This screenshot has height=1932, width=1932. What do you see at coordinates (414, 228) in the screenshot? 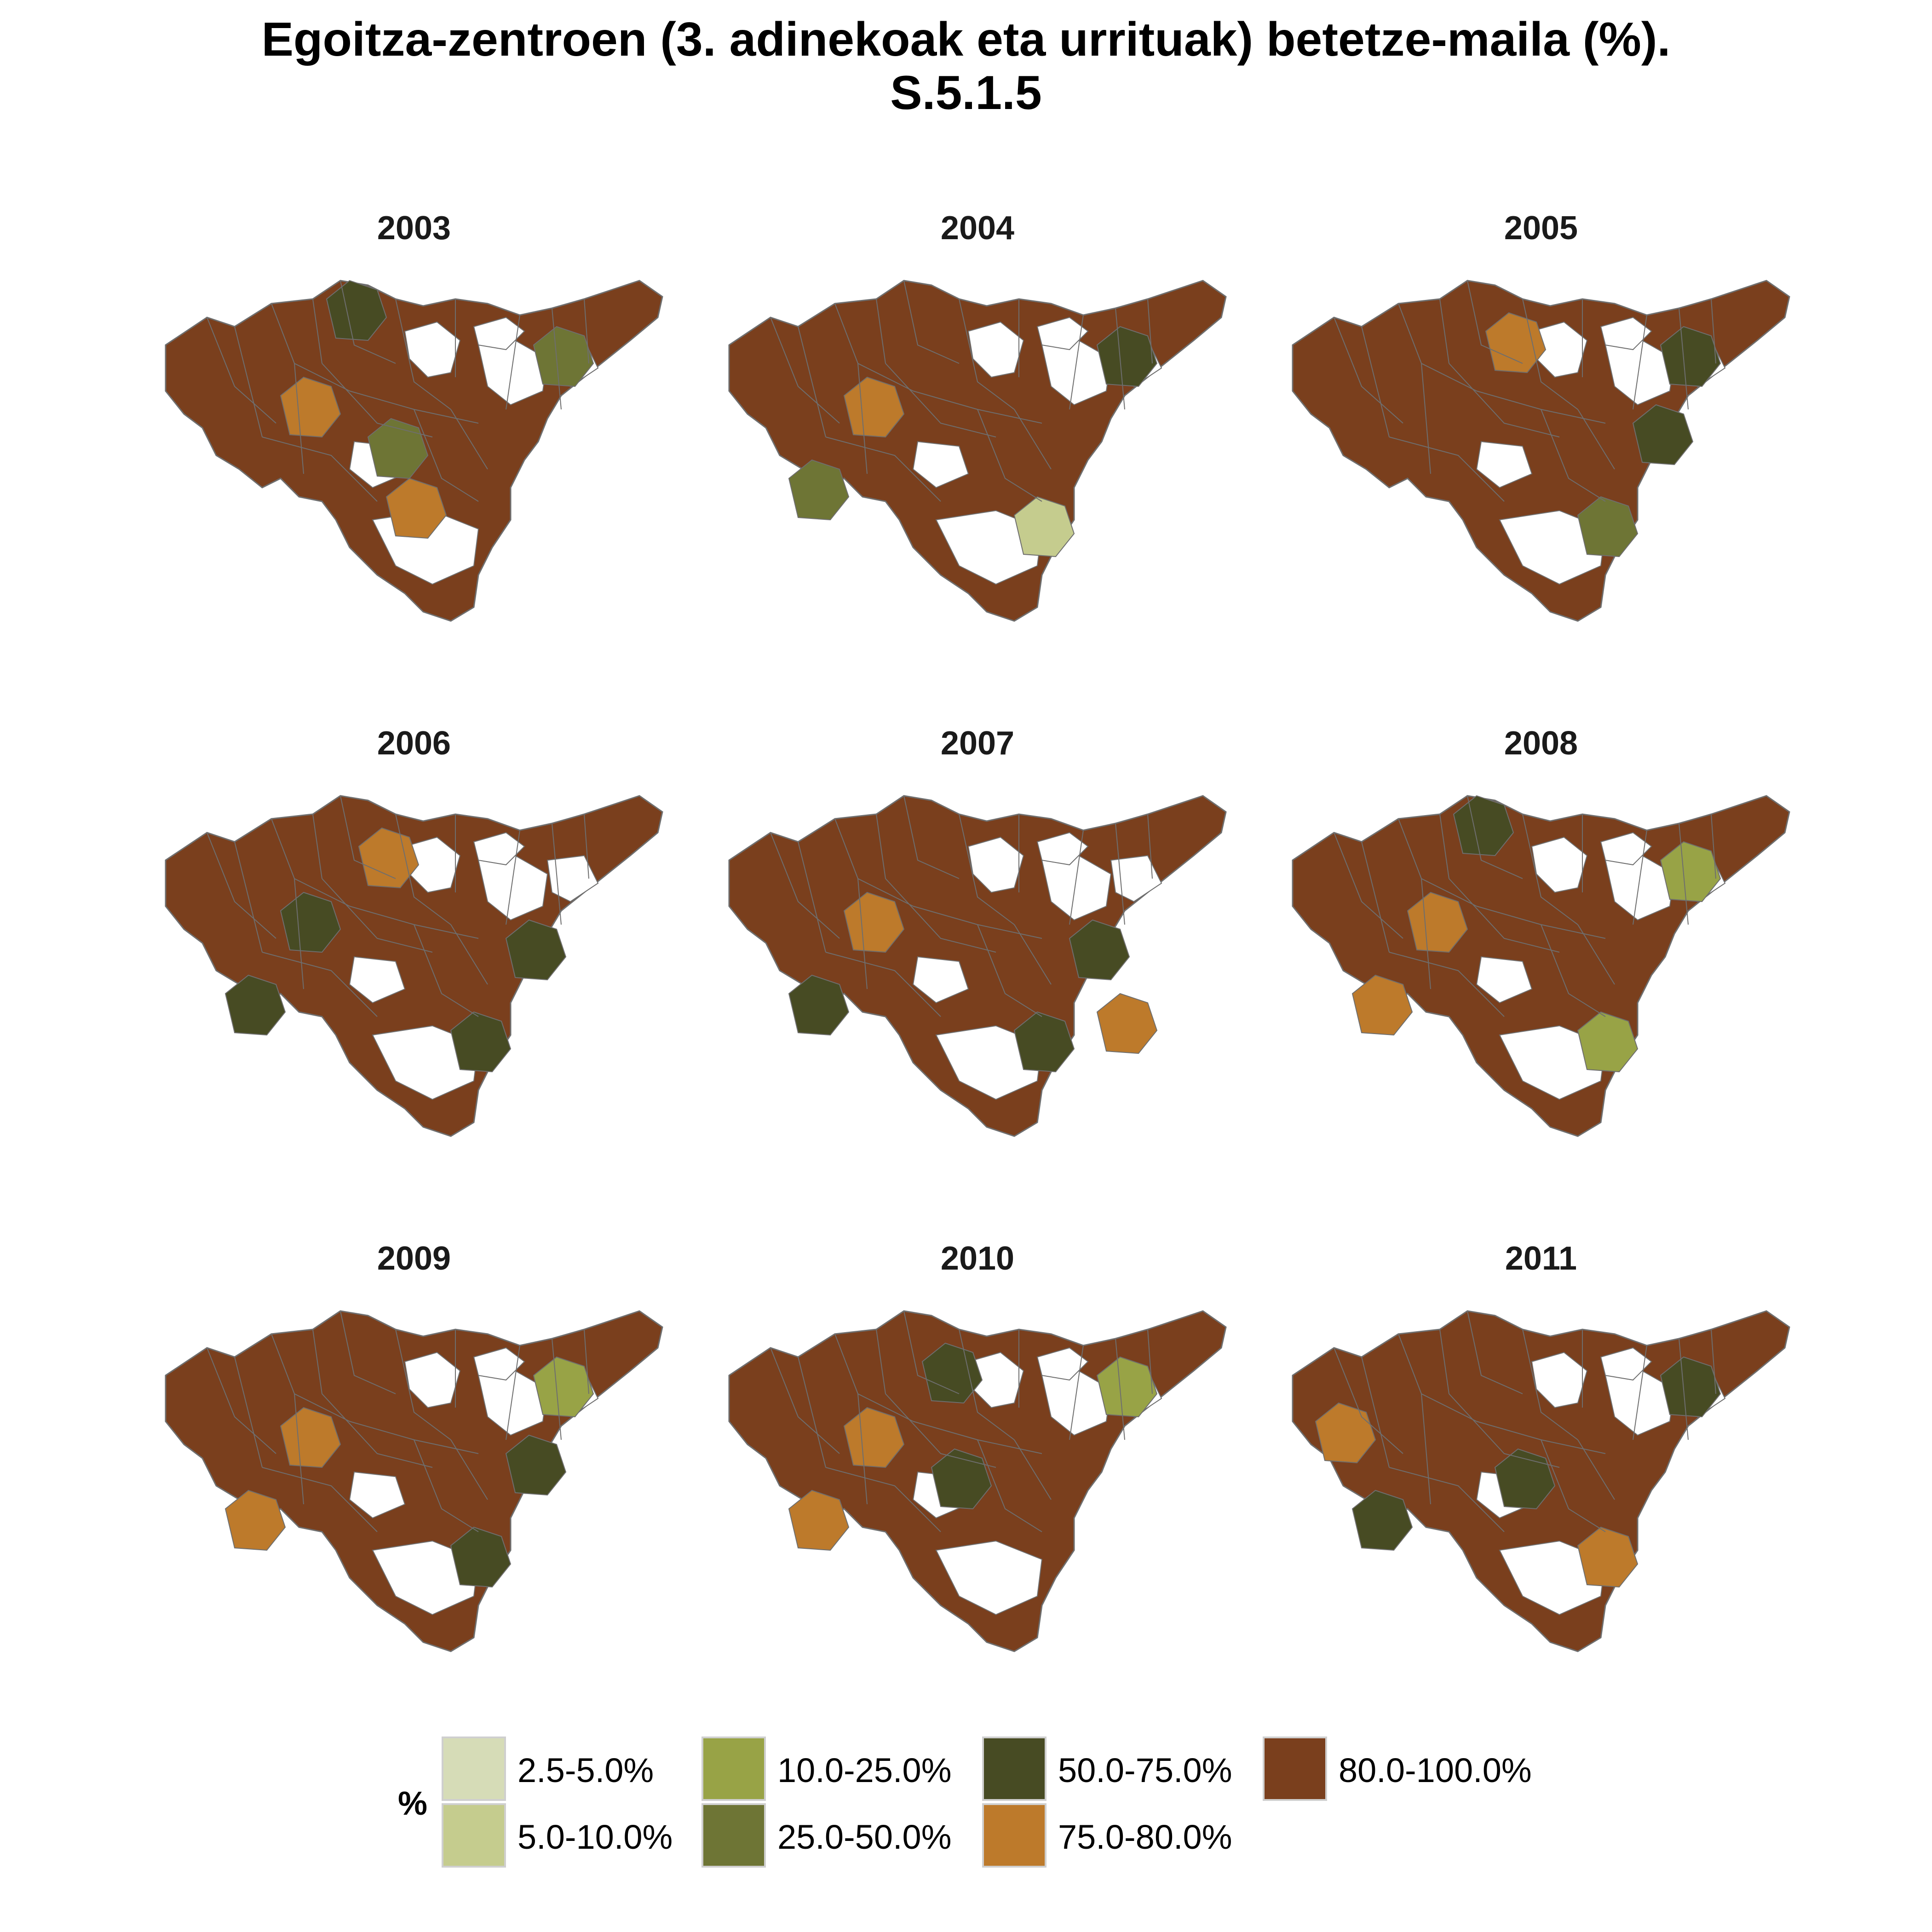
I see `panel-year-label: 2003` at bounding box center [414, 228].